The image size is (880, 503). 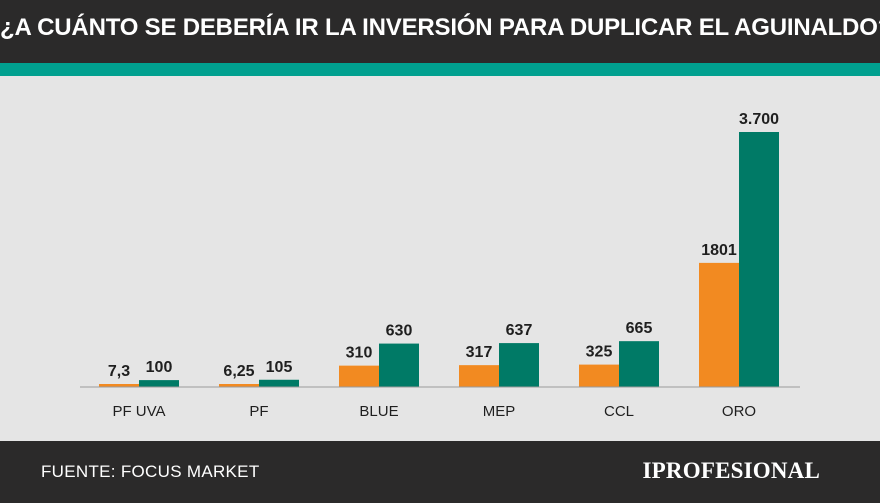 I want to click on value-label-objetivo-pf-uva: 100, so click(x=159, y=367).